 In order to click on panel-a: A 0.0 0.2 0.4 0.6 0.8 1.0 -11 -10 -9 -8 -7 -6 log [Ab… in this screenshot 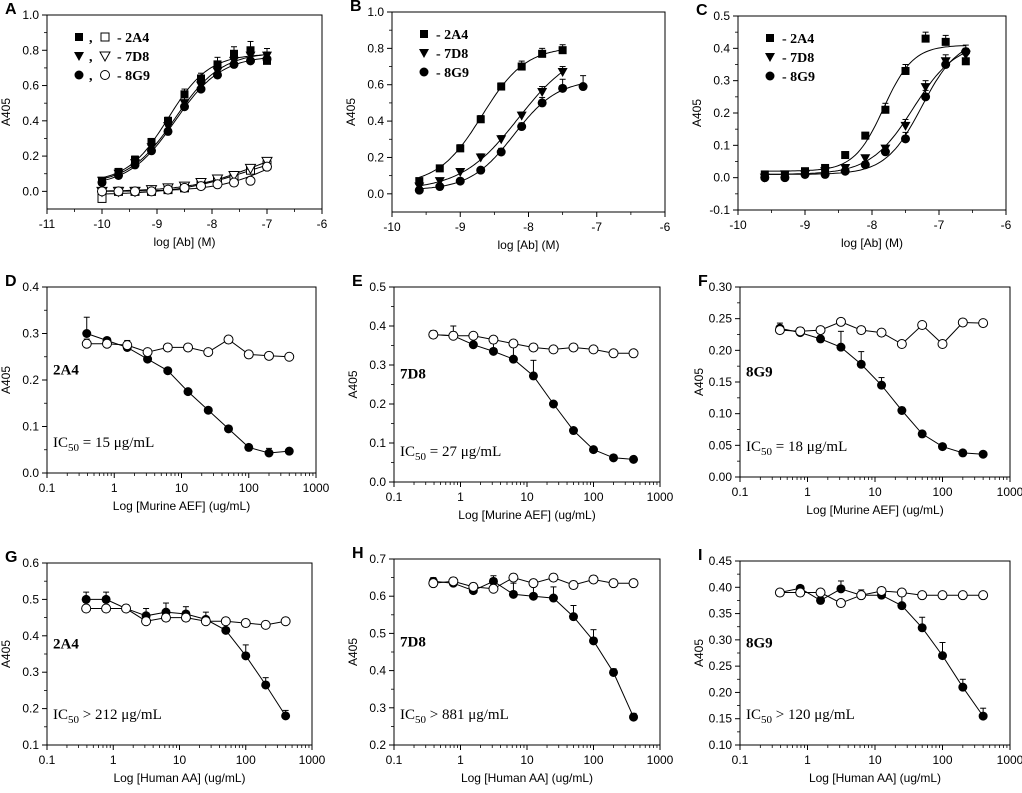, I will do `click(164, 125)`.